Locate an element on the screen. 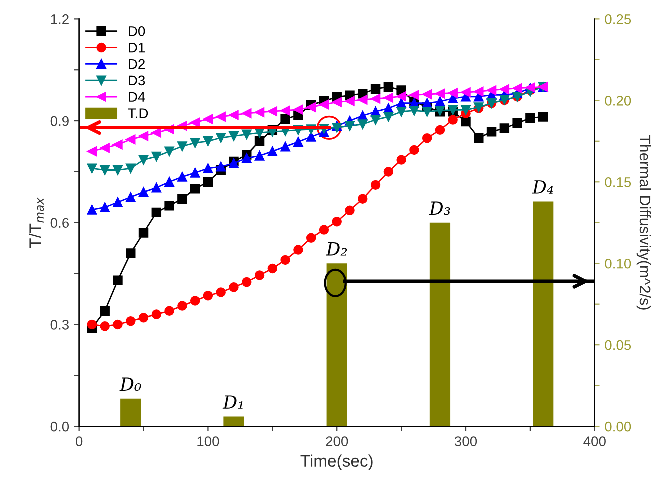 The width and height of the screenshot is (661, 492). legend-label: D1 is located at coordinates (137, 48).